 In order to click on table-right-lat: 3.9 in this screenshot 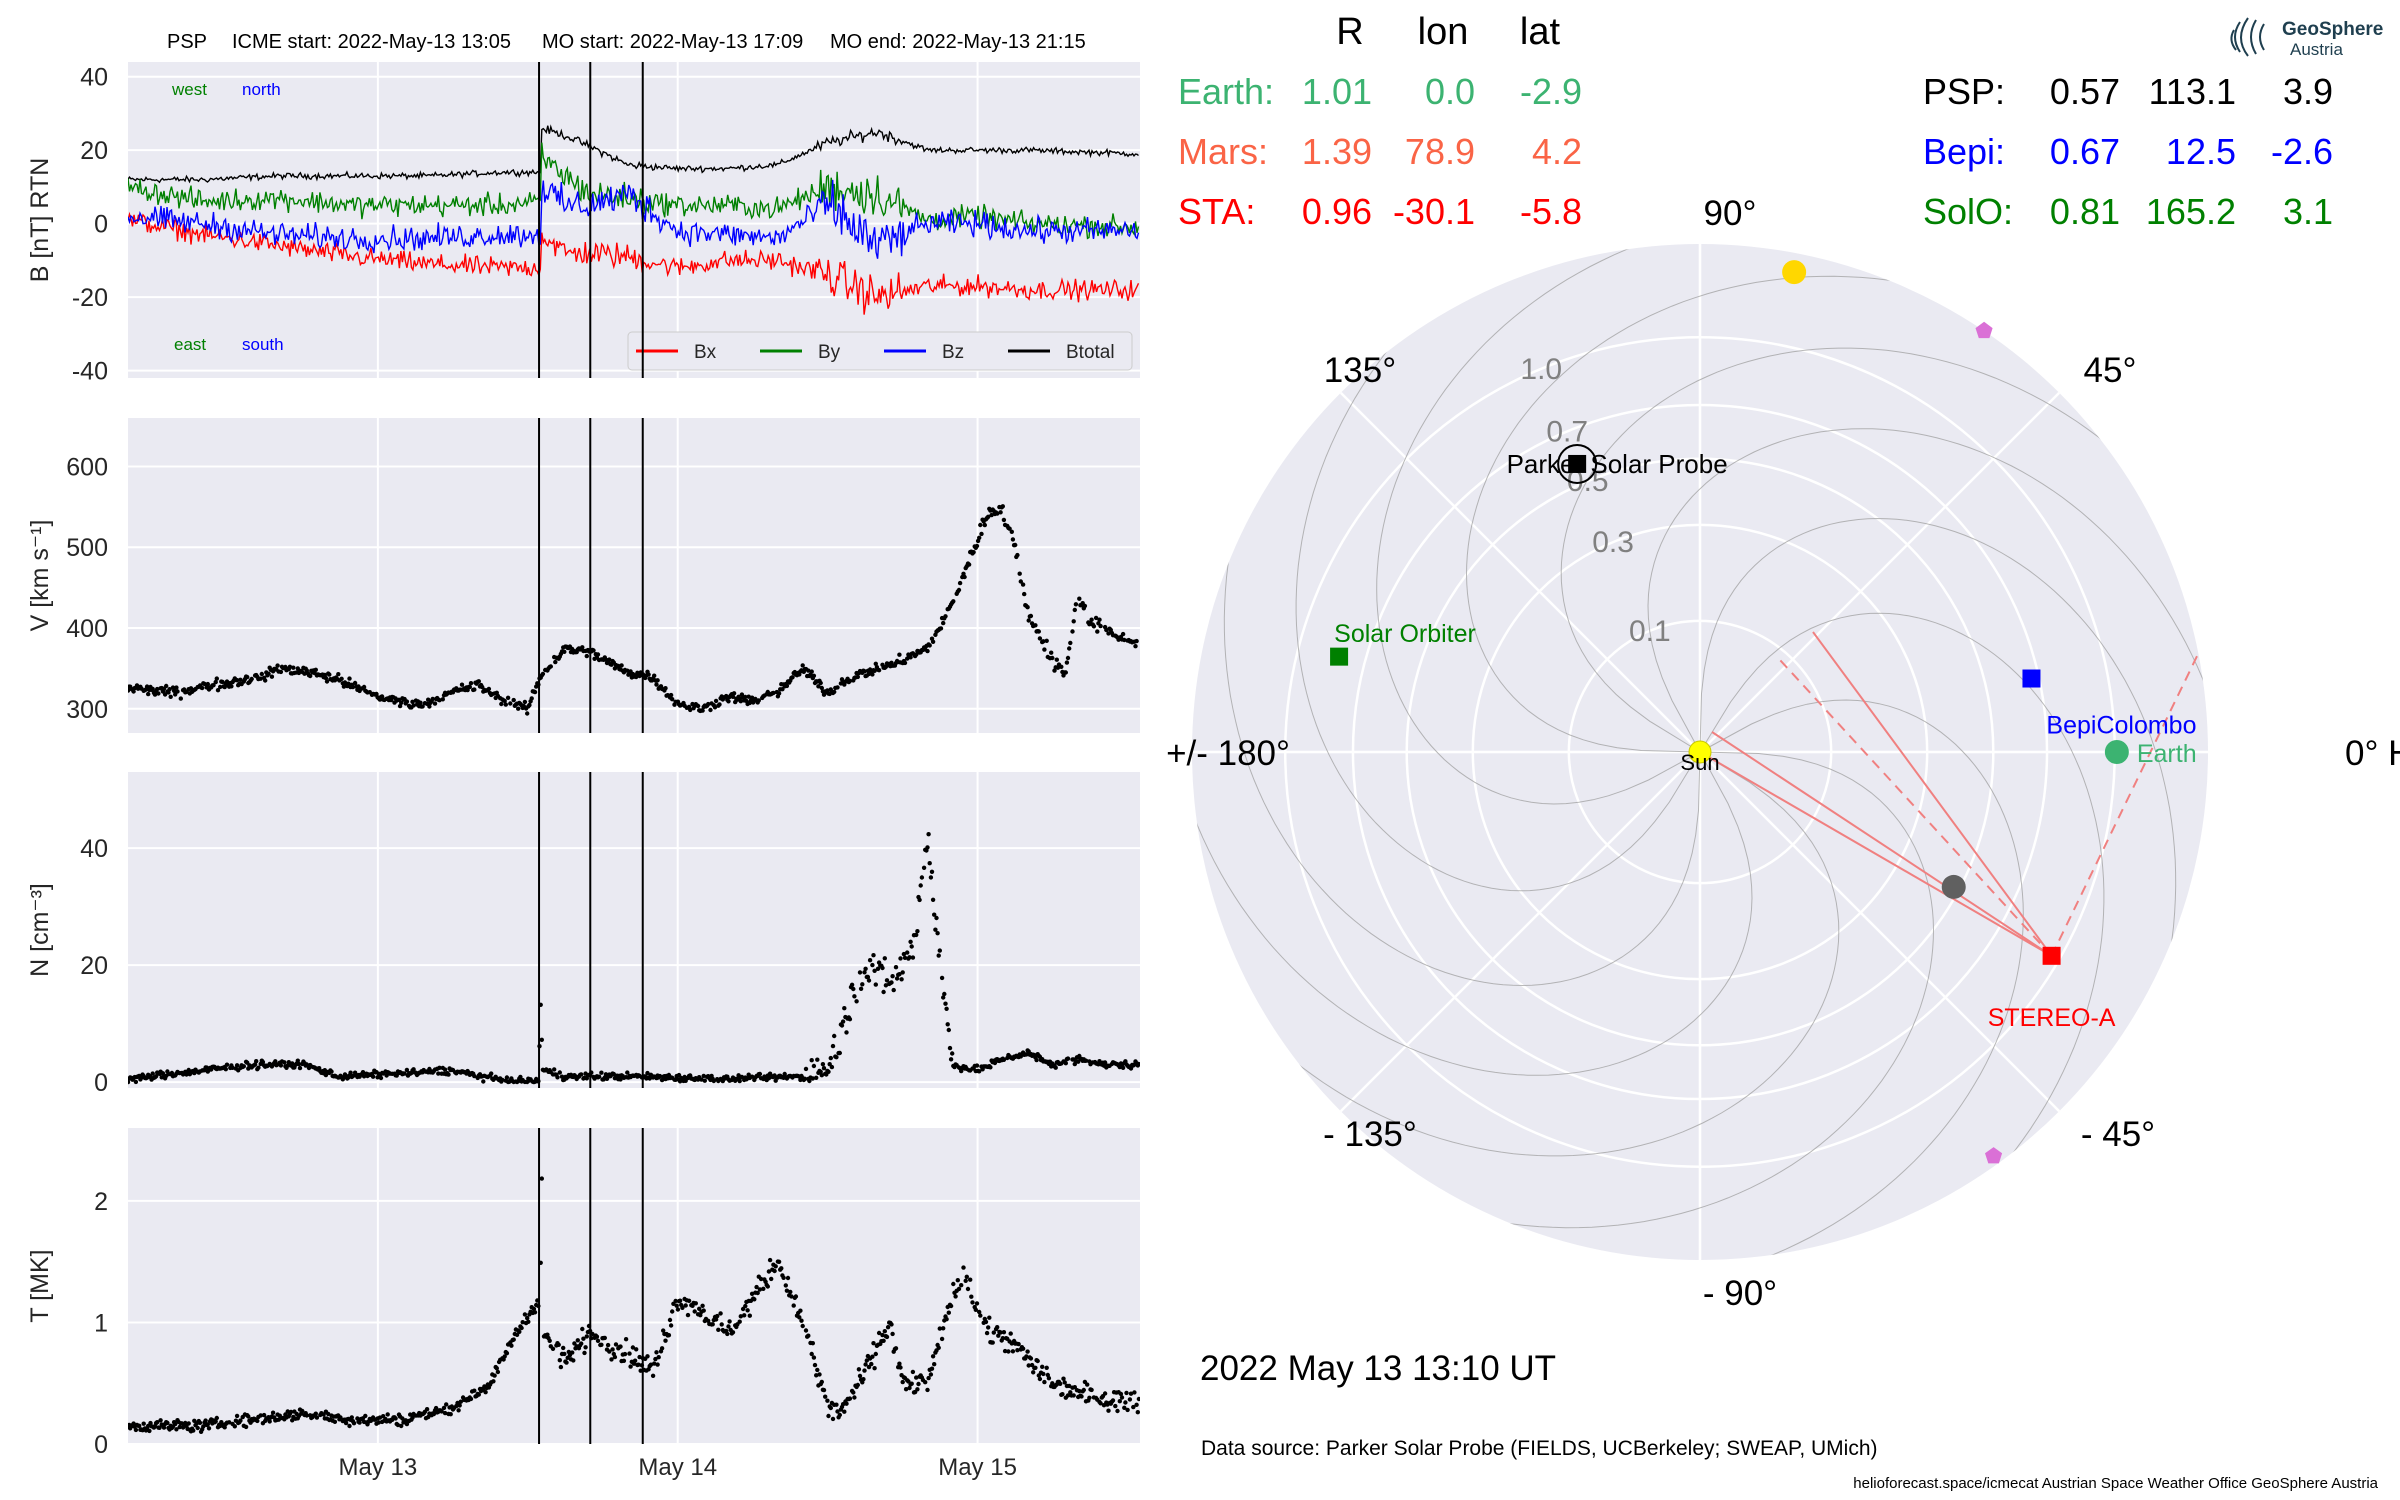, I will do `click(2308, 91)`.